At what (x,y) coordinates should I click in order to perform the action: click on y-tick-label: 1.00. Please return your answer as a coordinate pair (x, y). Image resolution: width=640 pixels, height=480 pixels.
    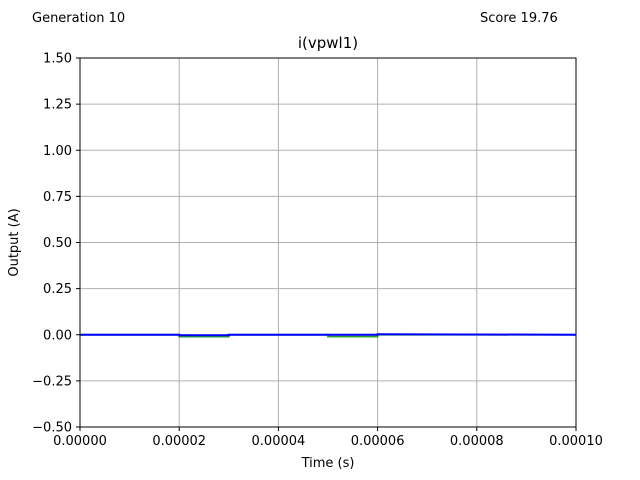
    Looking at the image, I should click on (57, 151).